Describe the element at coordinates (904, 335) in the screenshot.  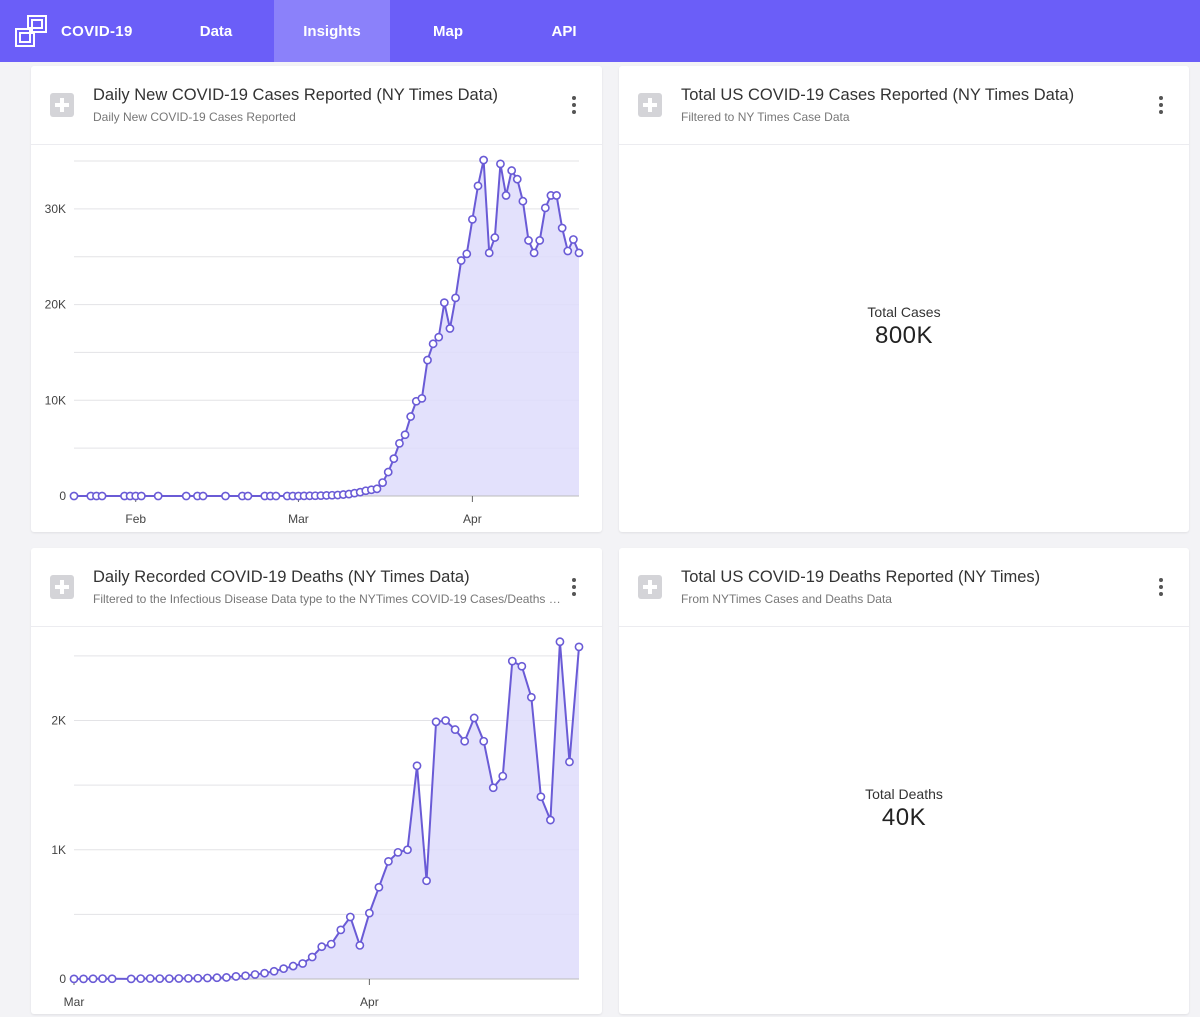
I see `stat-value: 800K` at that location.